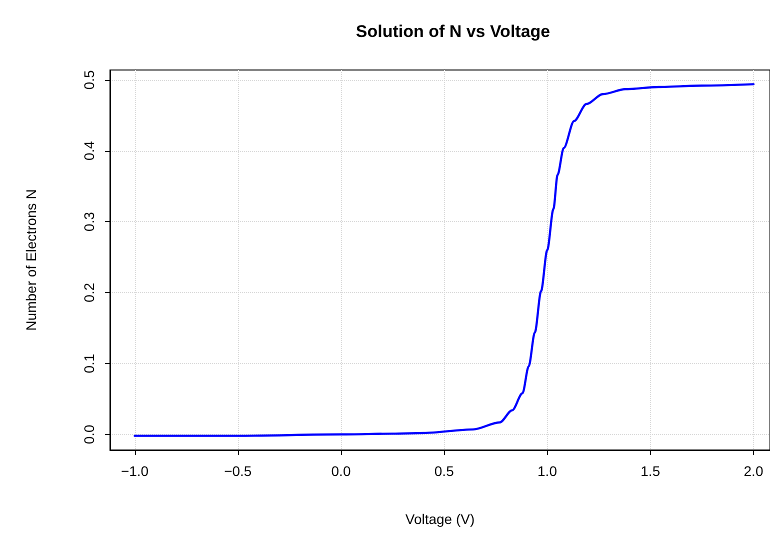  Describe the element at coordinates (89, 222) in the screenshot. I see `y-tick-label: 0.3` at that location.